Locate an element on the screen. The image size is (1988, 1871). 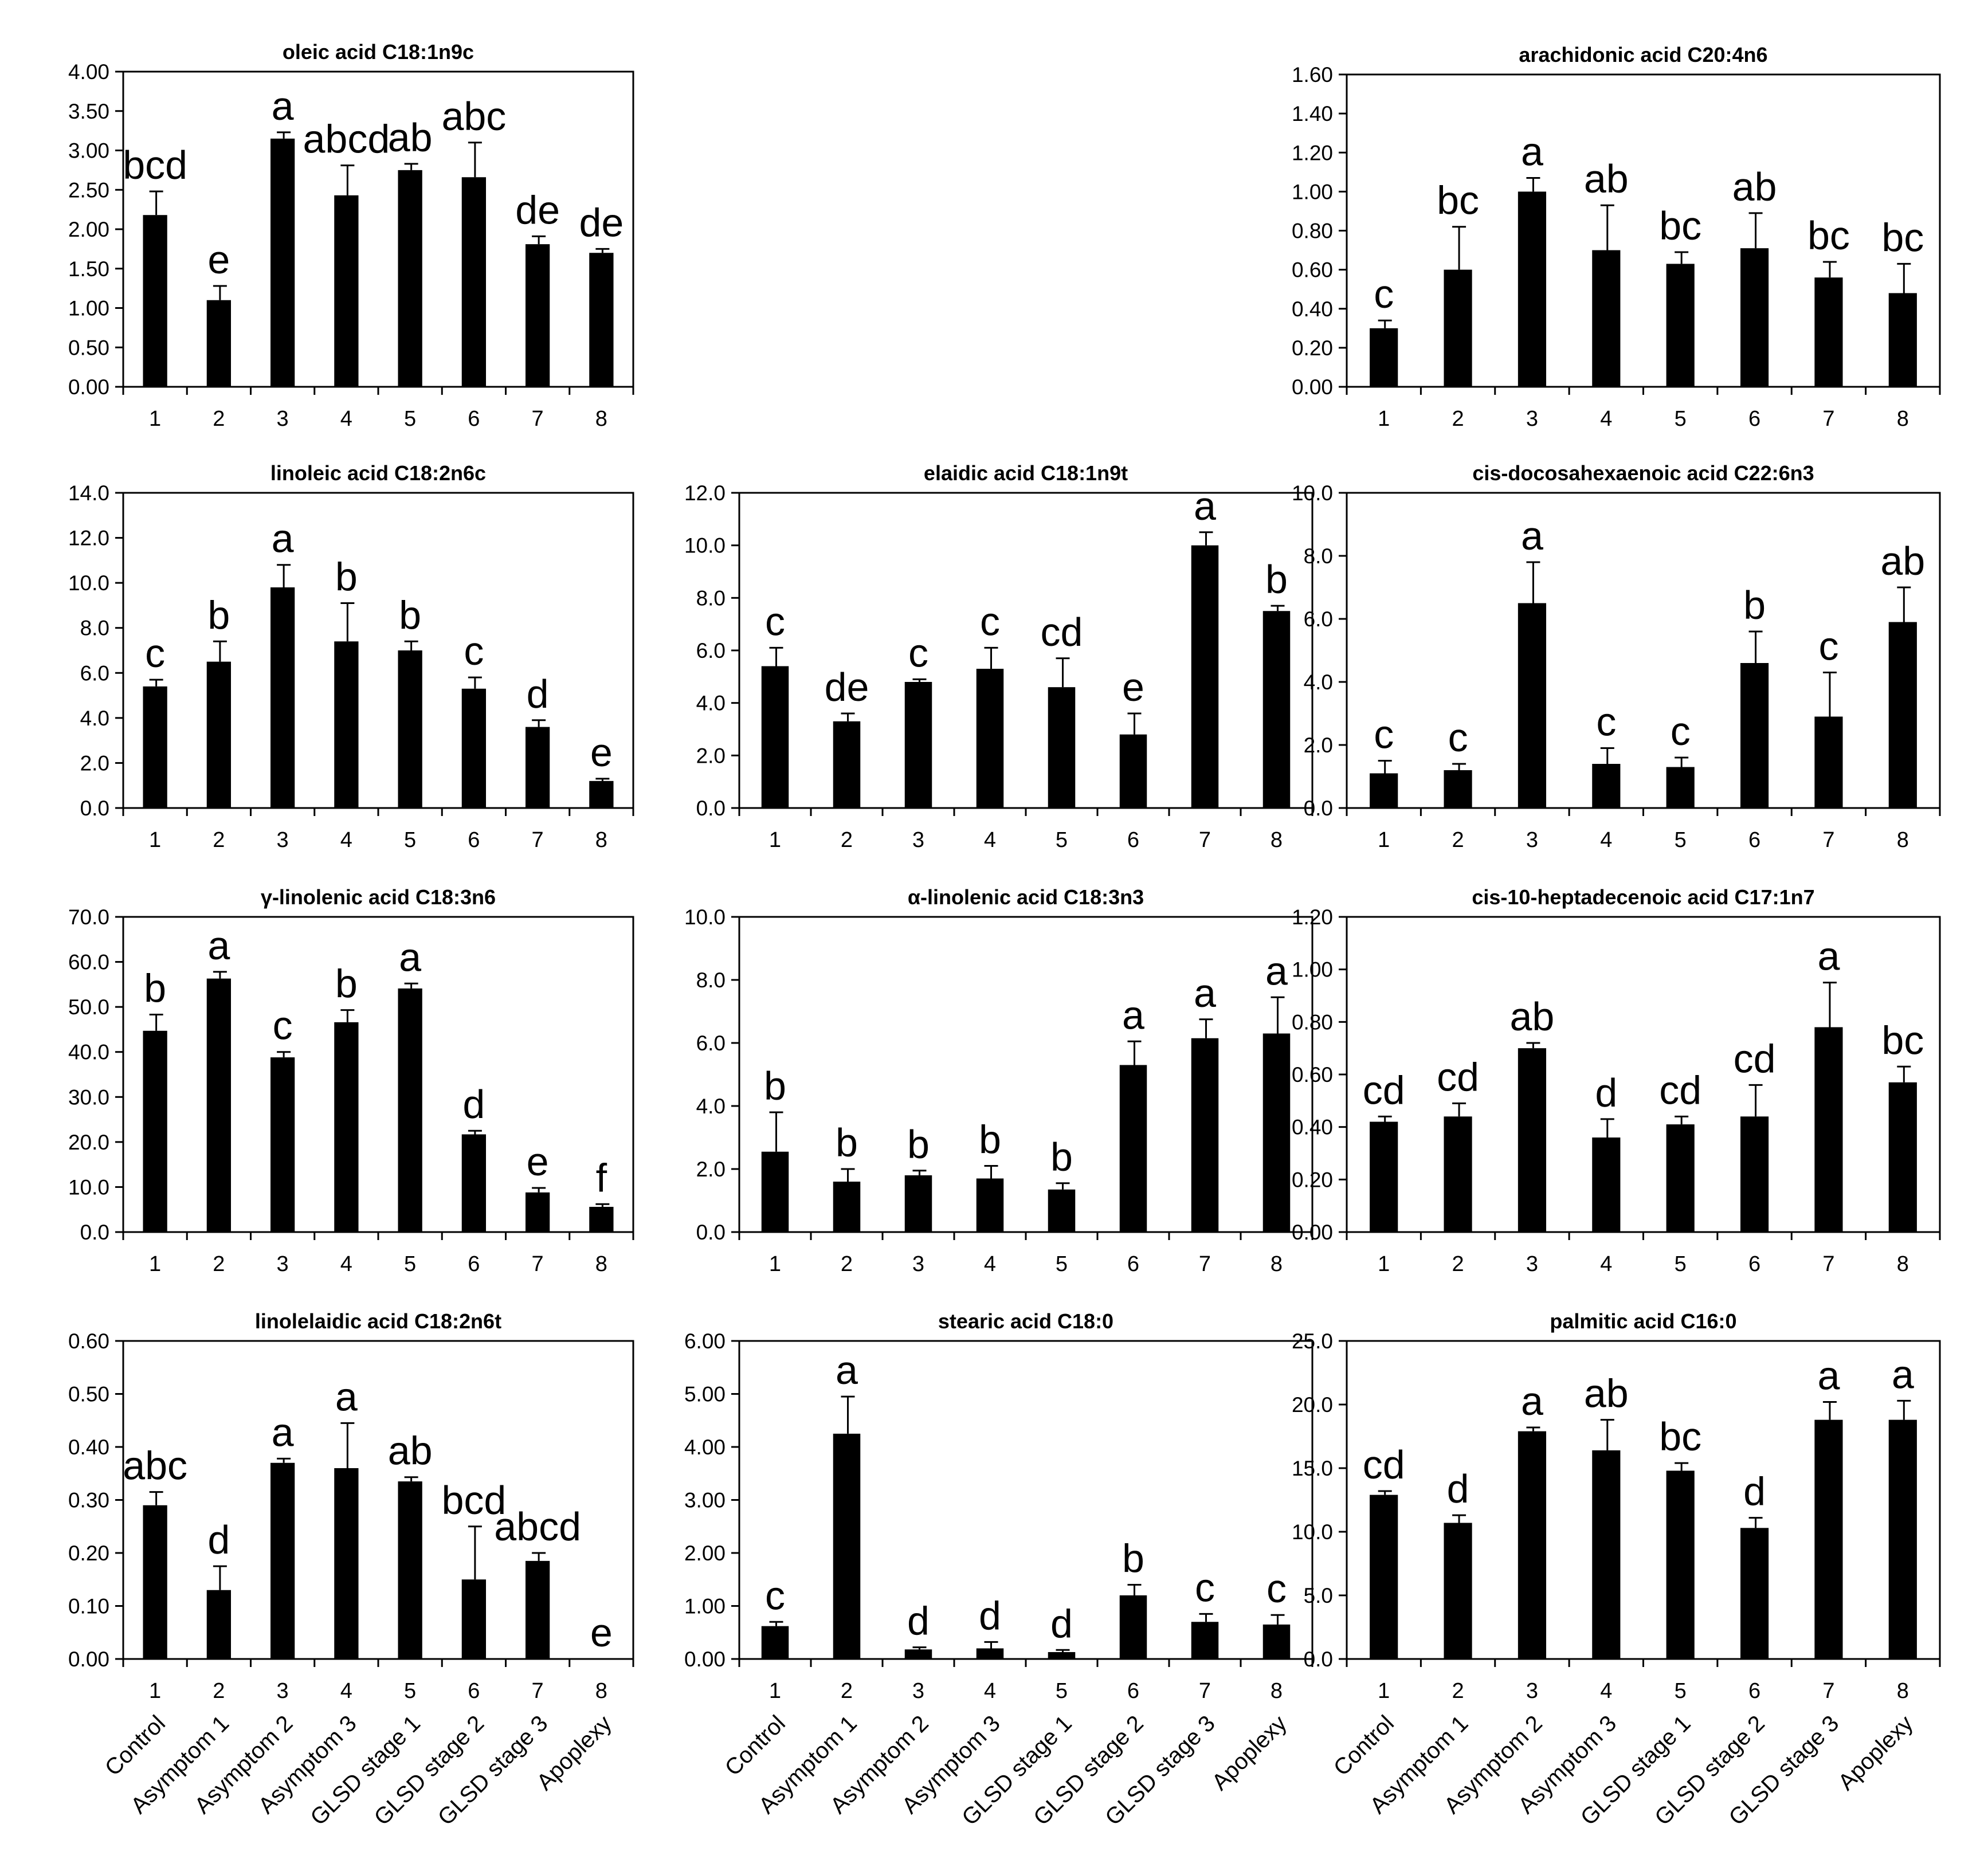
y-tick-label: 10.0 is located at coordinates (1312, 493).